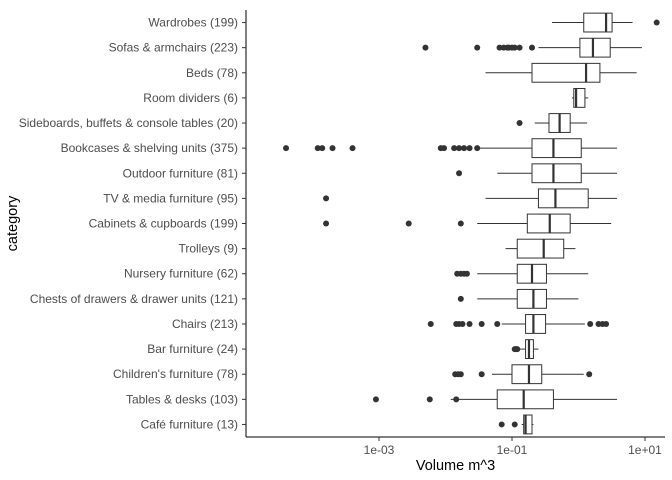 The height and width of the screenshot is (480, 672). I want to click on x-tick-label: 1e-01, so click(512, 450).